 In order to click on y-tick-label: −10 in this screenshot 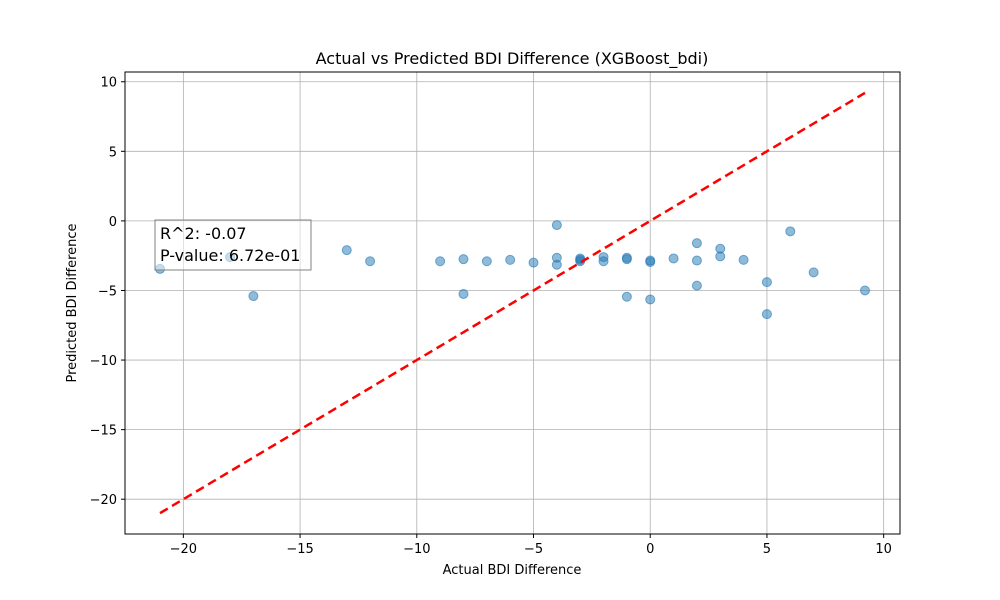, I will do `click(103, 361)`.